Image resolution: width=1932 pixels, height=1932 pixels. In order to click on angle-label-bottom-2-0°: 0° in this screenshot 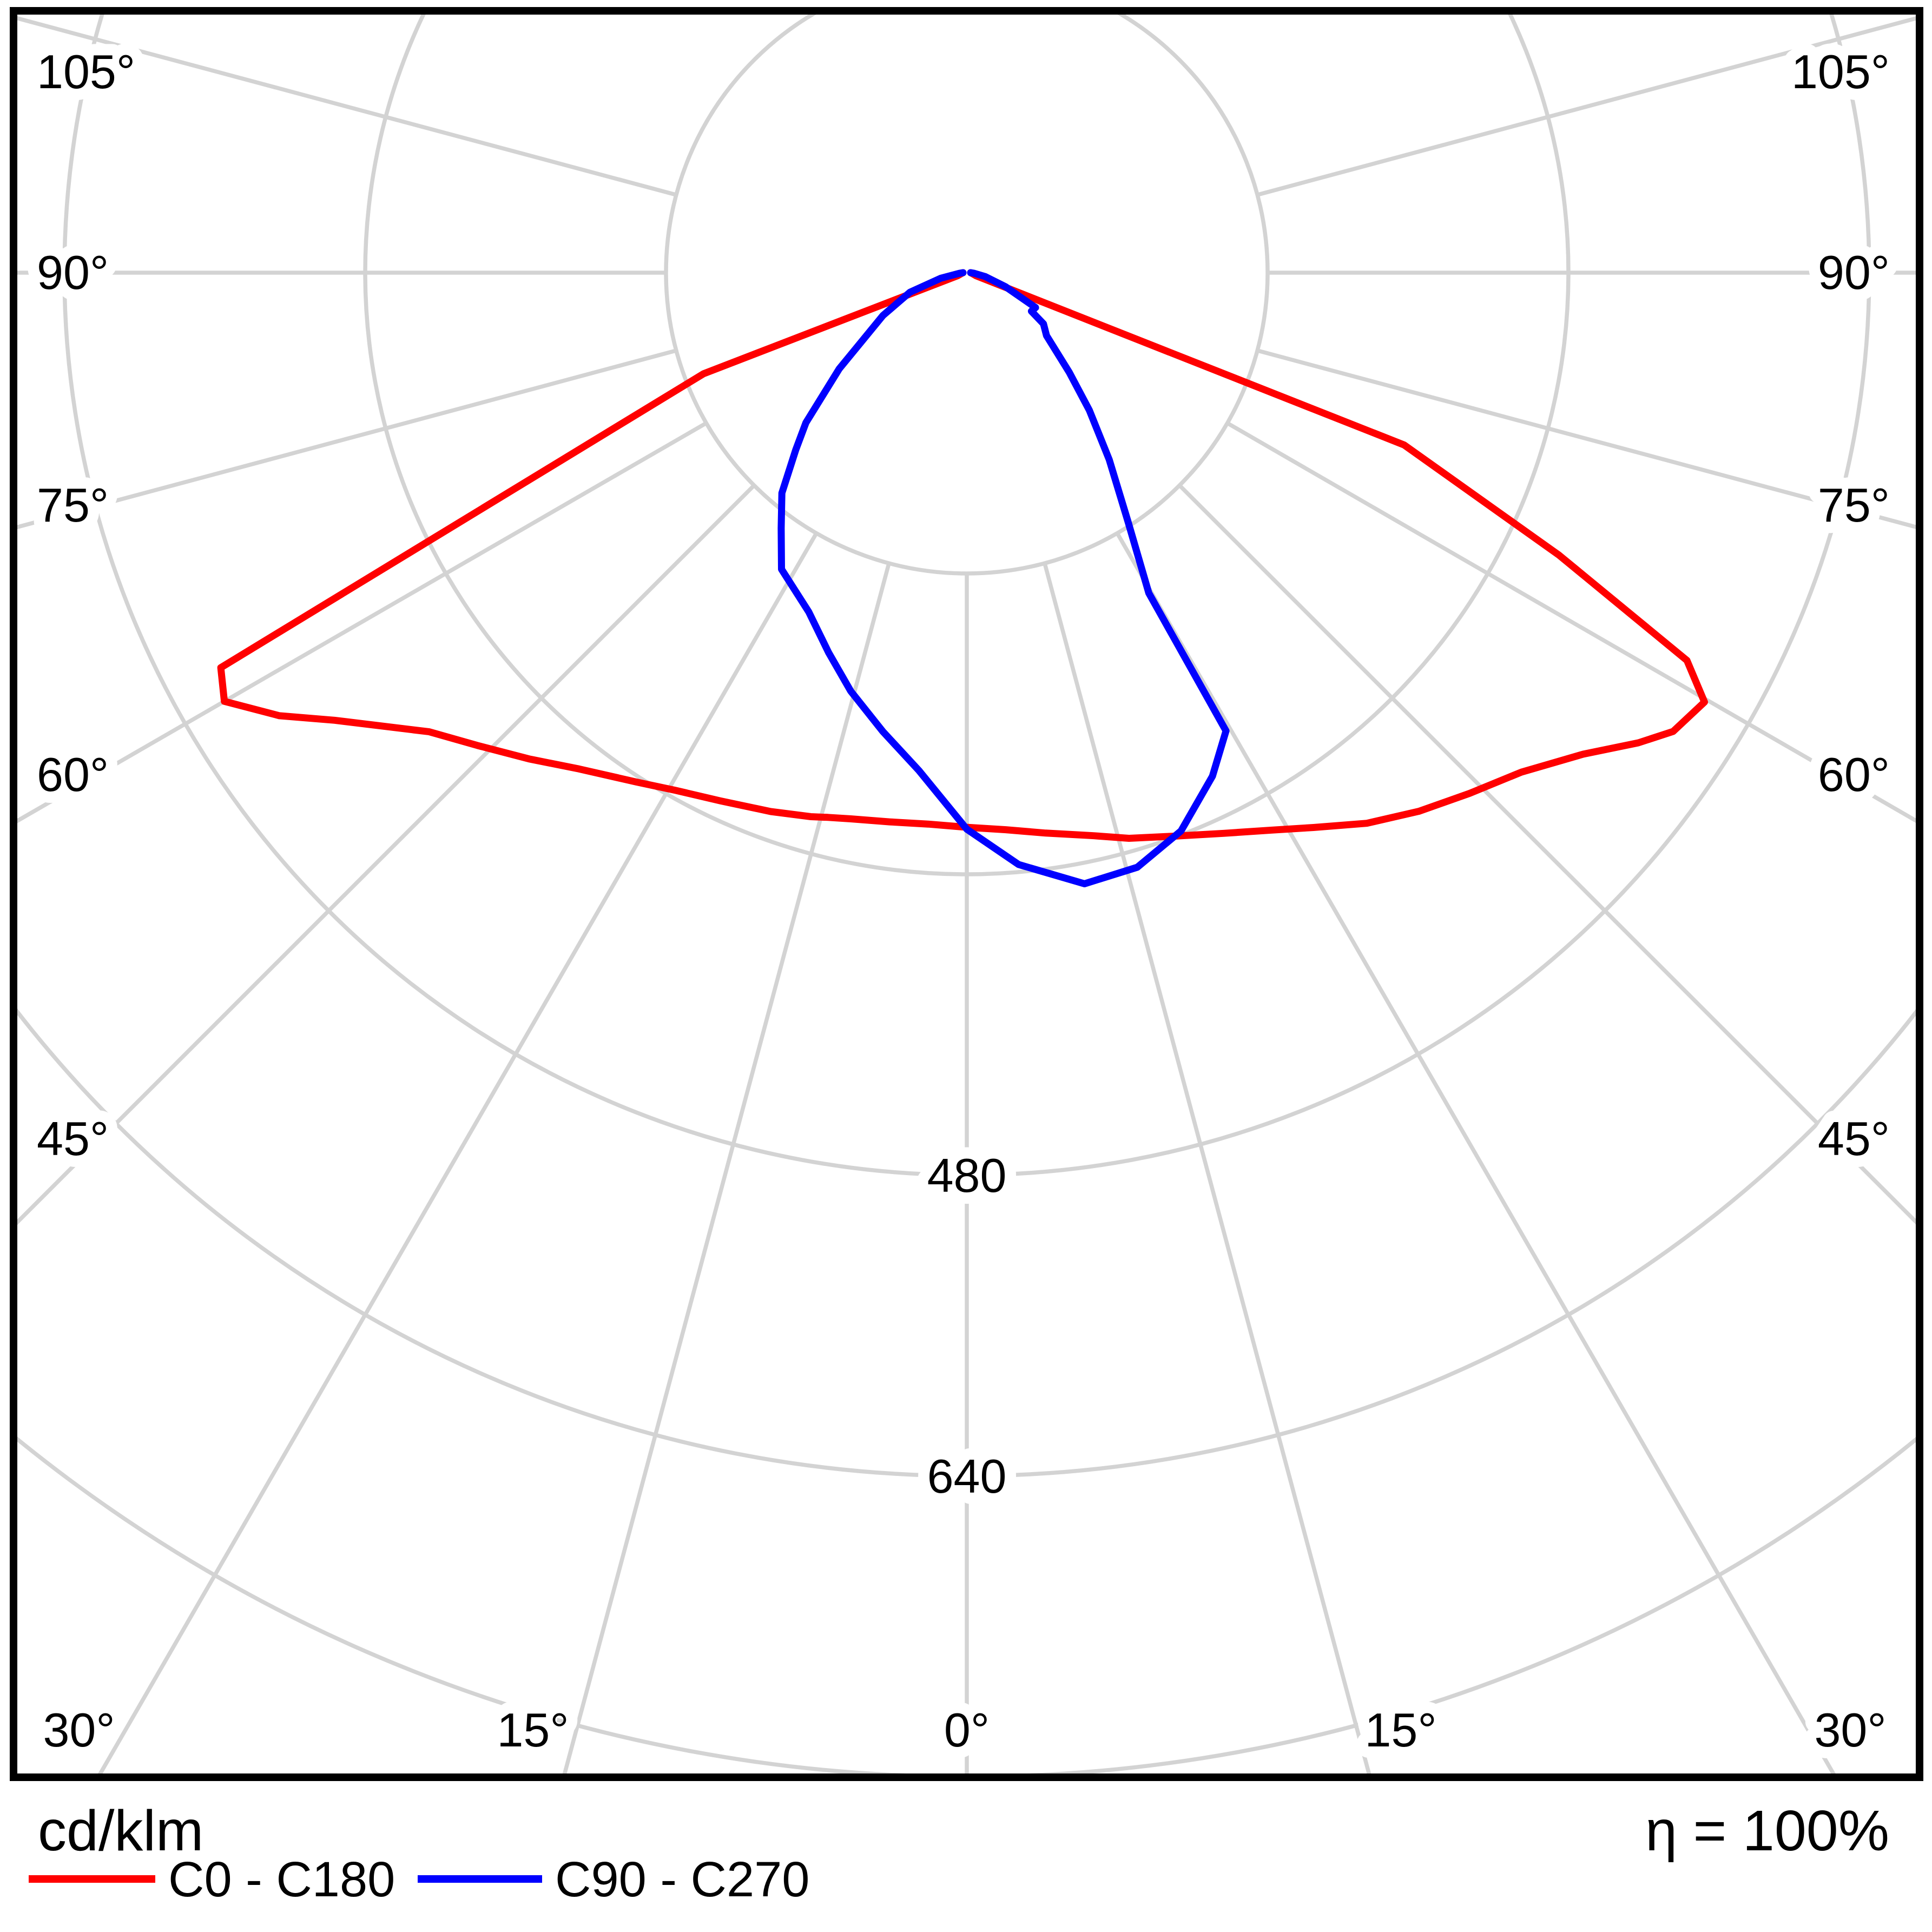, I will do `click(967, 1730)`.